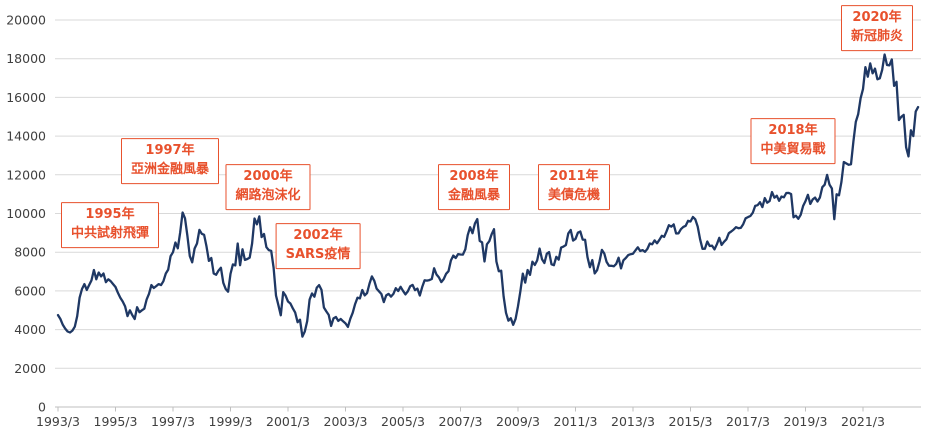 The height and width of the screenshot is (441, 925). What do you see at coordinates (806, 421) in the screenshot?
I see `x-tick-label: 2019/3` at bounding box center [806, 421].